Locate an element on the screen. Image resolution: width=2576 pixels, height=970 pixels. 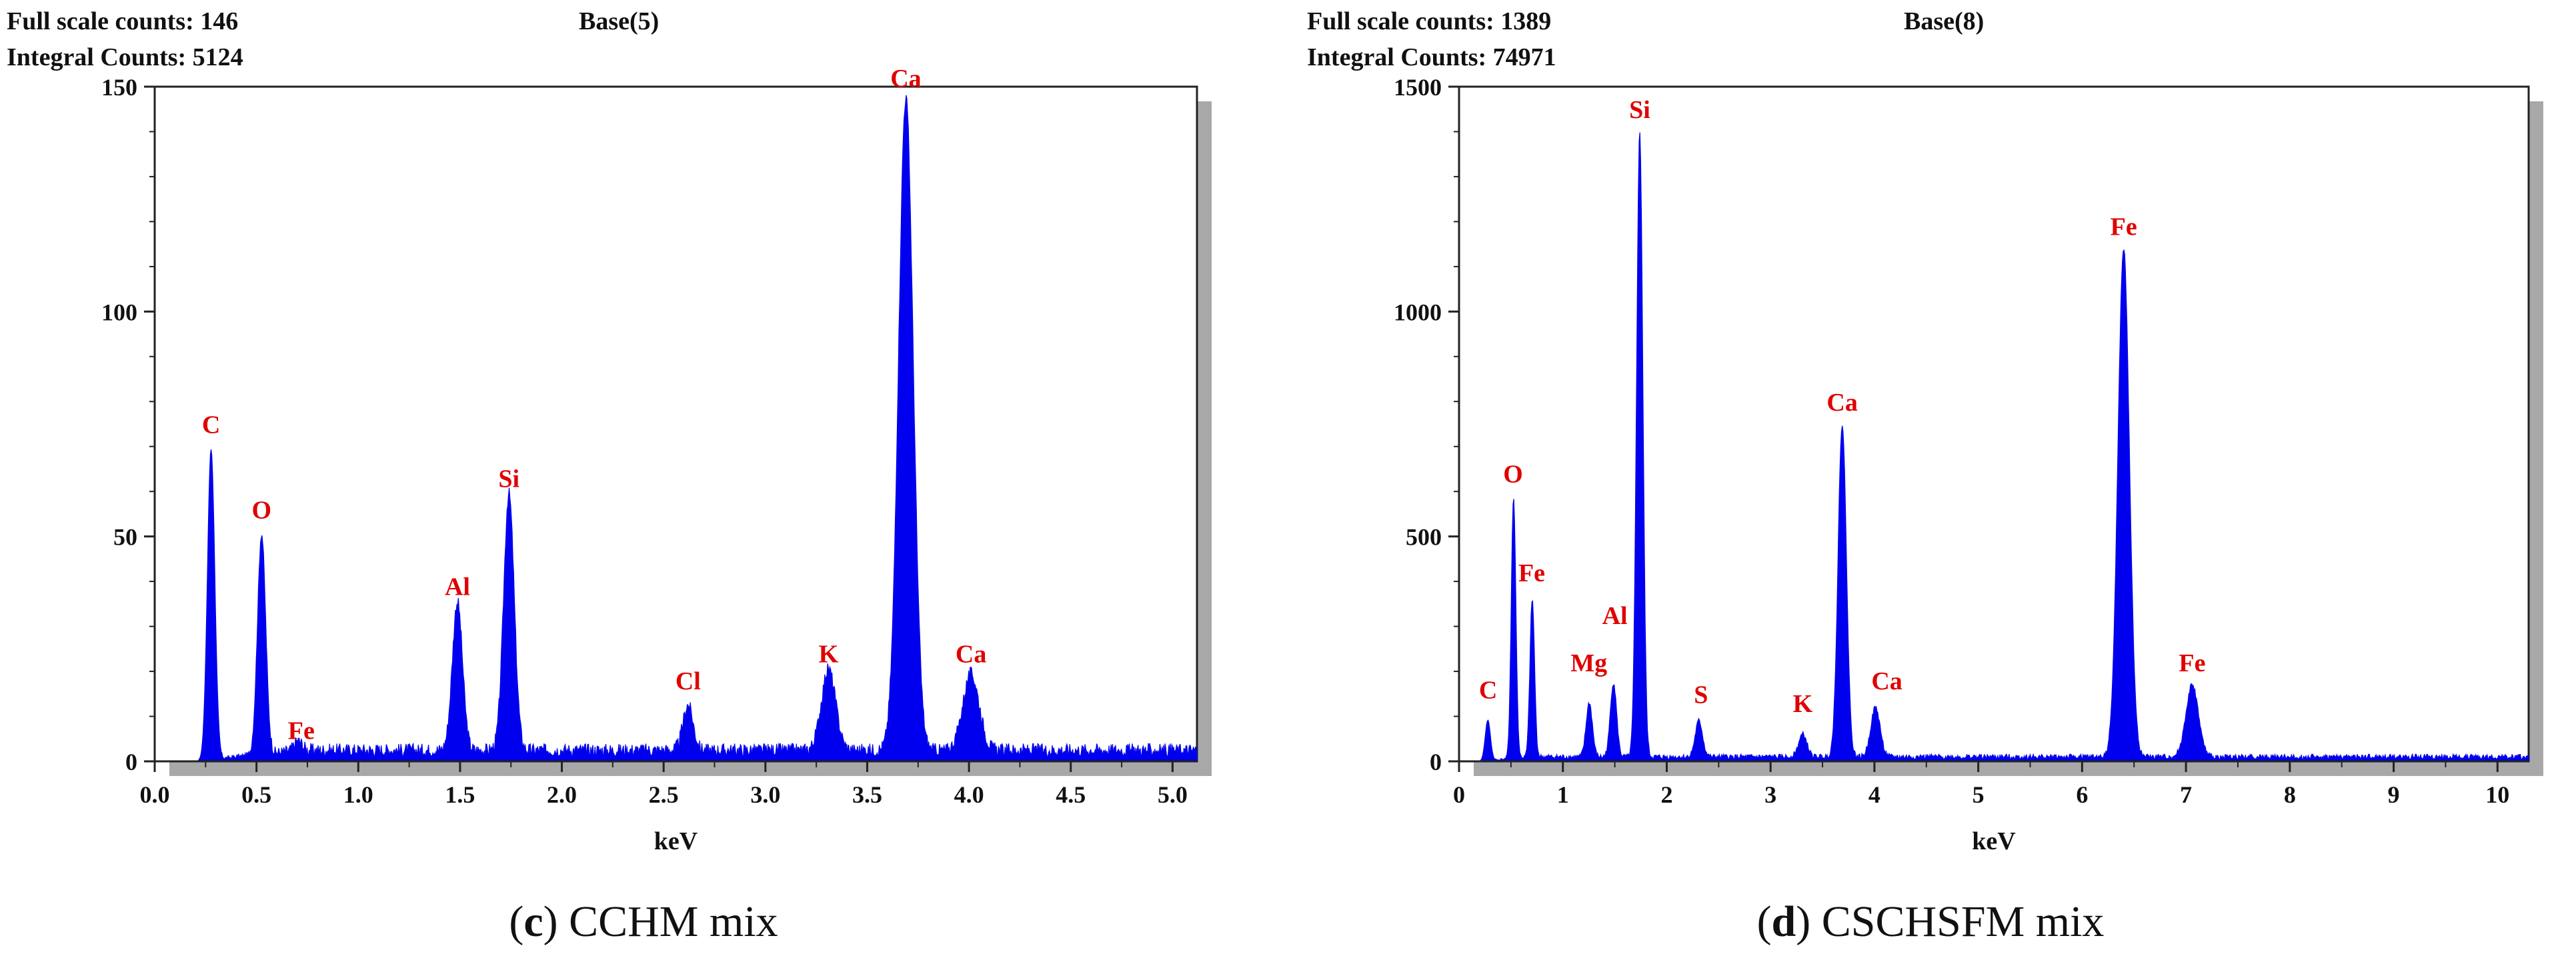
x-axis: 0.0 0.5 1.0 1.5 2.0 2.5 3.0 3.5 4.0 4.5 5.0 is located at coordinates (668, 784).